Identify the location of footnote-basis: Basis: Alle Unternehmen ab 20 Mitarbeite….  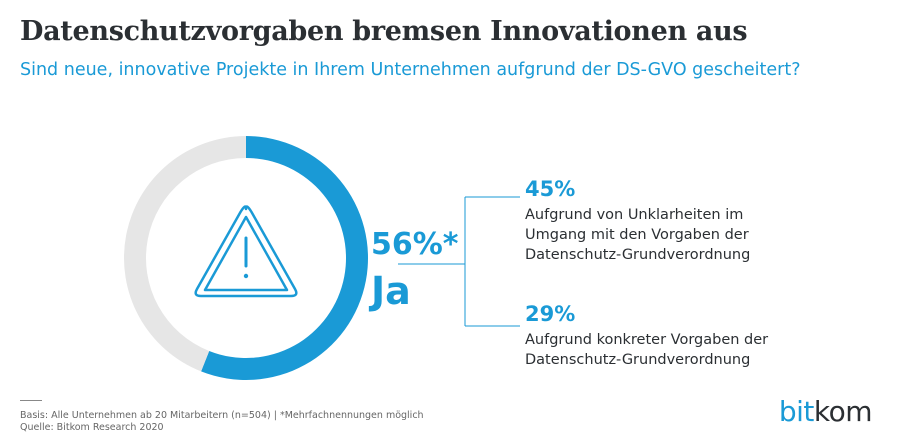
(222, 415).